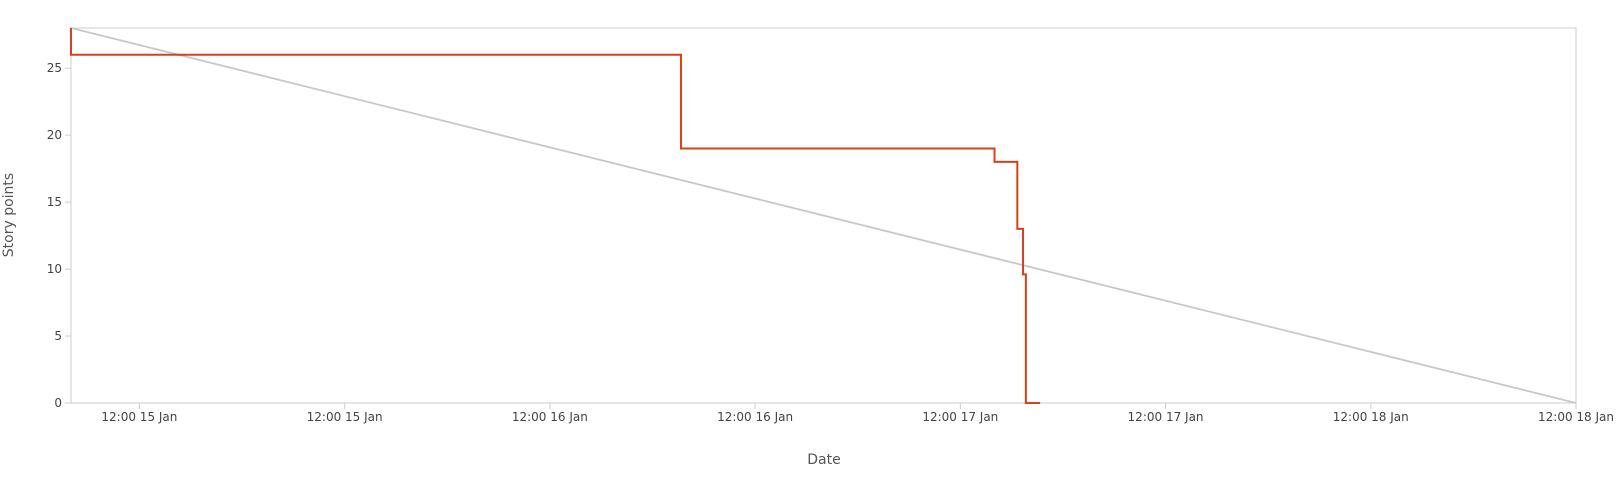 The height and width of the screenshot is (500, 1616). What do you see at coordinates (54, 68) in the screenshot?
I see `y-tick-label: 25` at bounding box center [54, 68].